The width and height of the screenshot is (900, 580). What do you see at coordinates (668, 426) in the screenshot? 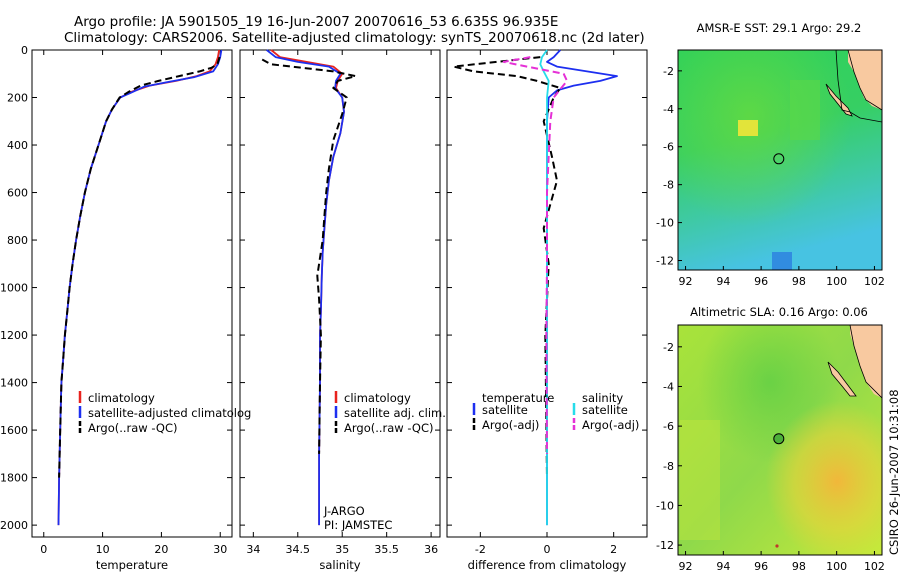
I see `sla-map-ytick-label: -6` at bounding box center [668, 426].